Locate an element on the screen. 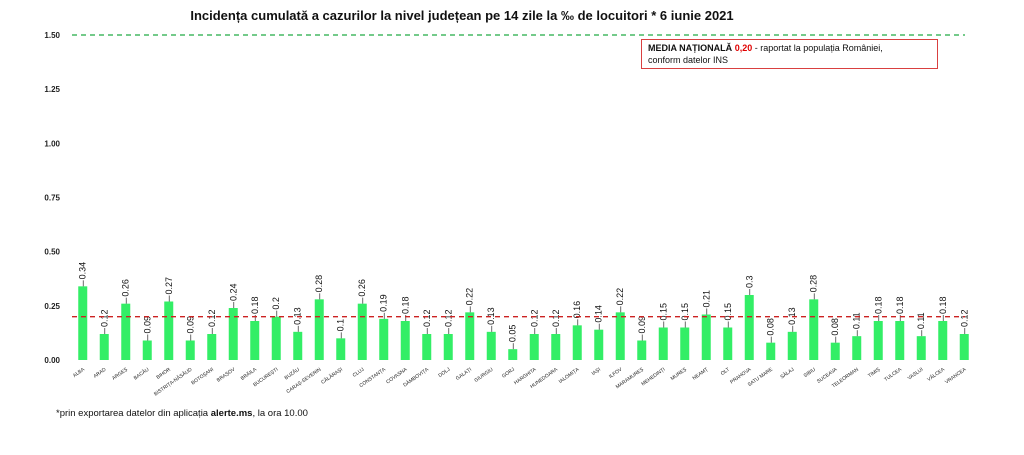  category-label: IAȘI is located at coordinates (596, 372).